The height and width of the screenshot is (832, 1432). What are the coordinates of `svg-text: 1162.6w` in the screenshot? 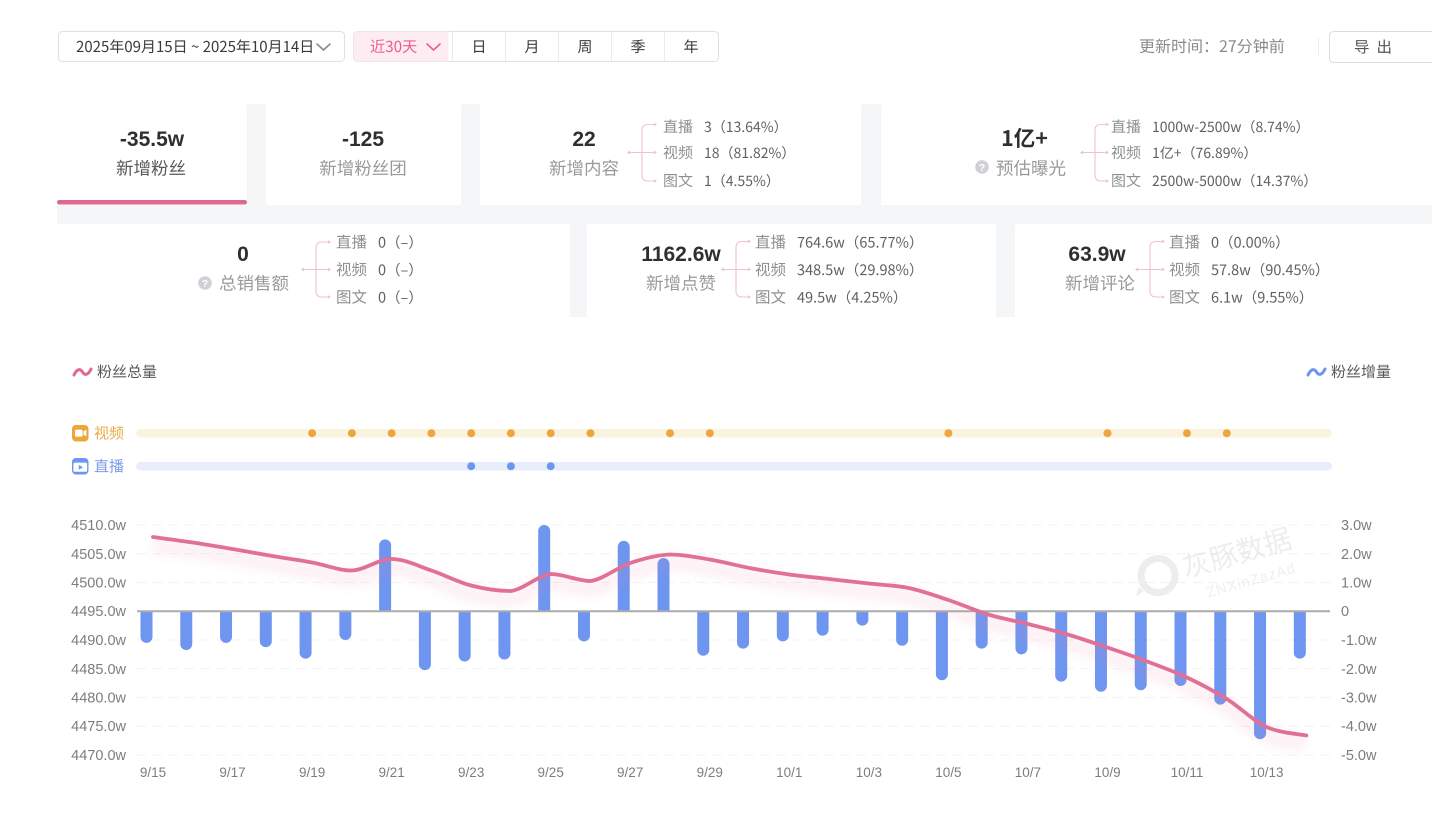 It's located at (681, 254).